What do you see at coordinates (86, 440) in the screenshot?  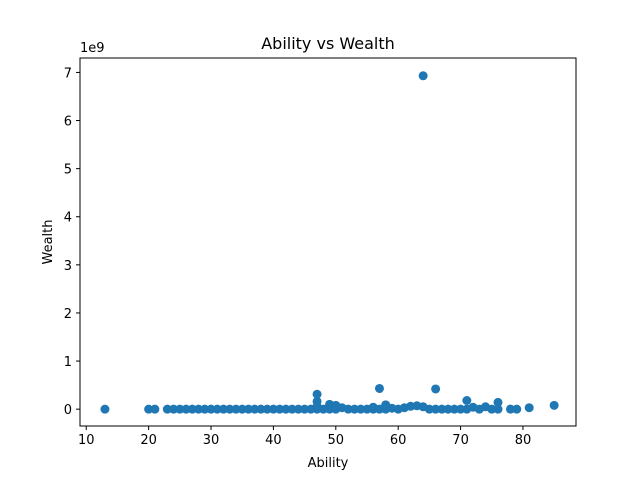 I see `x-tick-label: 10` at bounding box center [86, 440].